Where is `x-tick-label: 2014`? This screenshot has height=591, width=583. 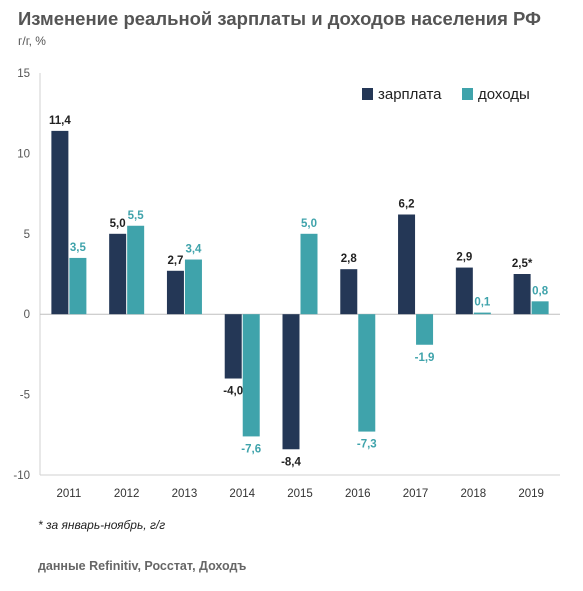
x-tick-label: 2014 is located at coordinates (242, 494).